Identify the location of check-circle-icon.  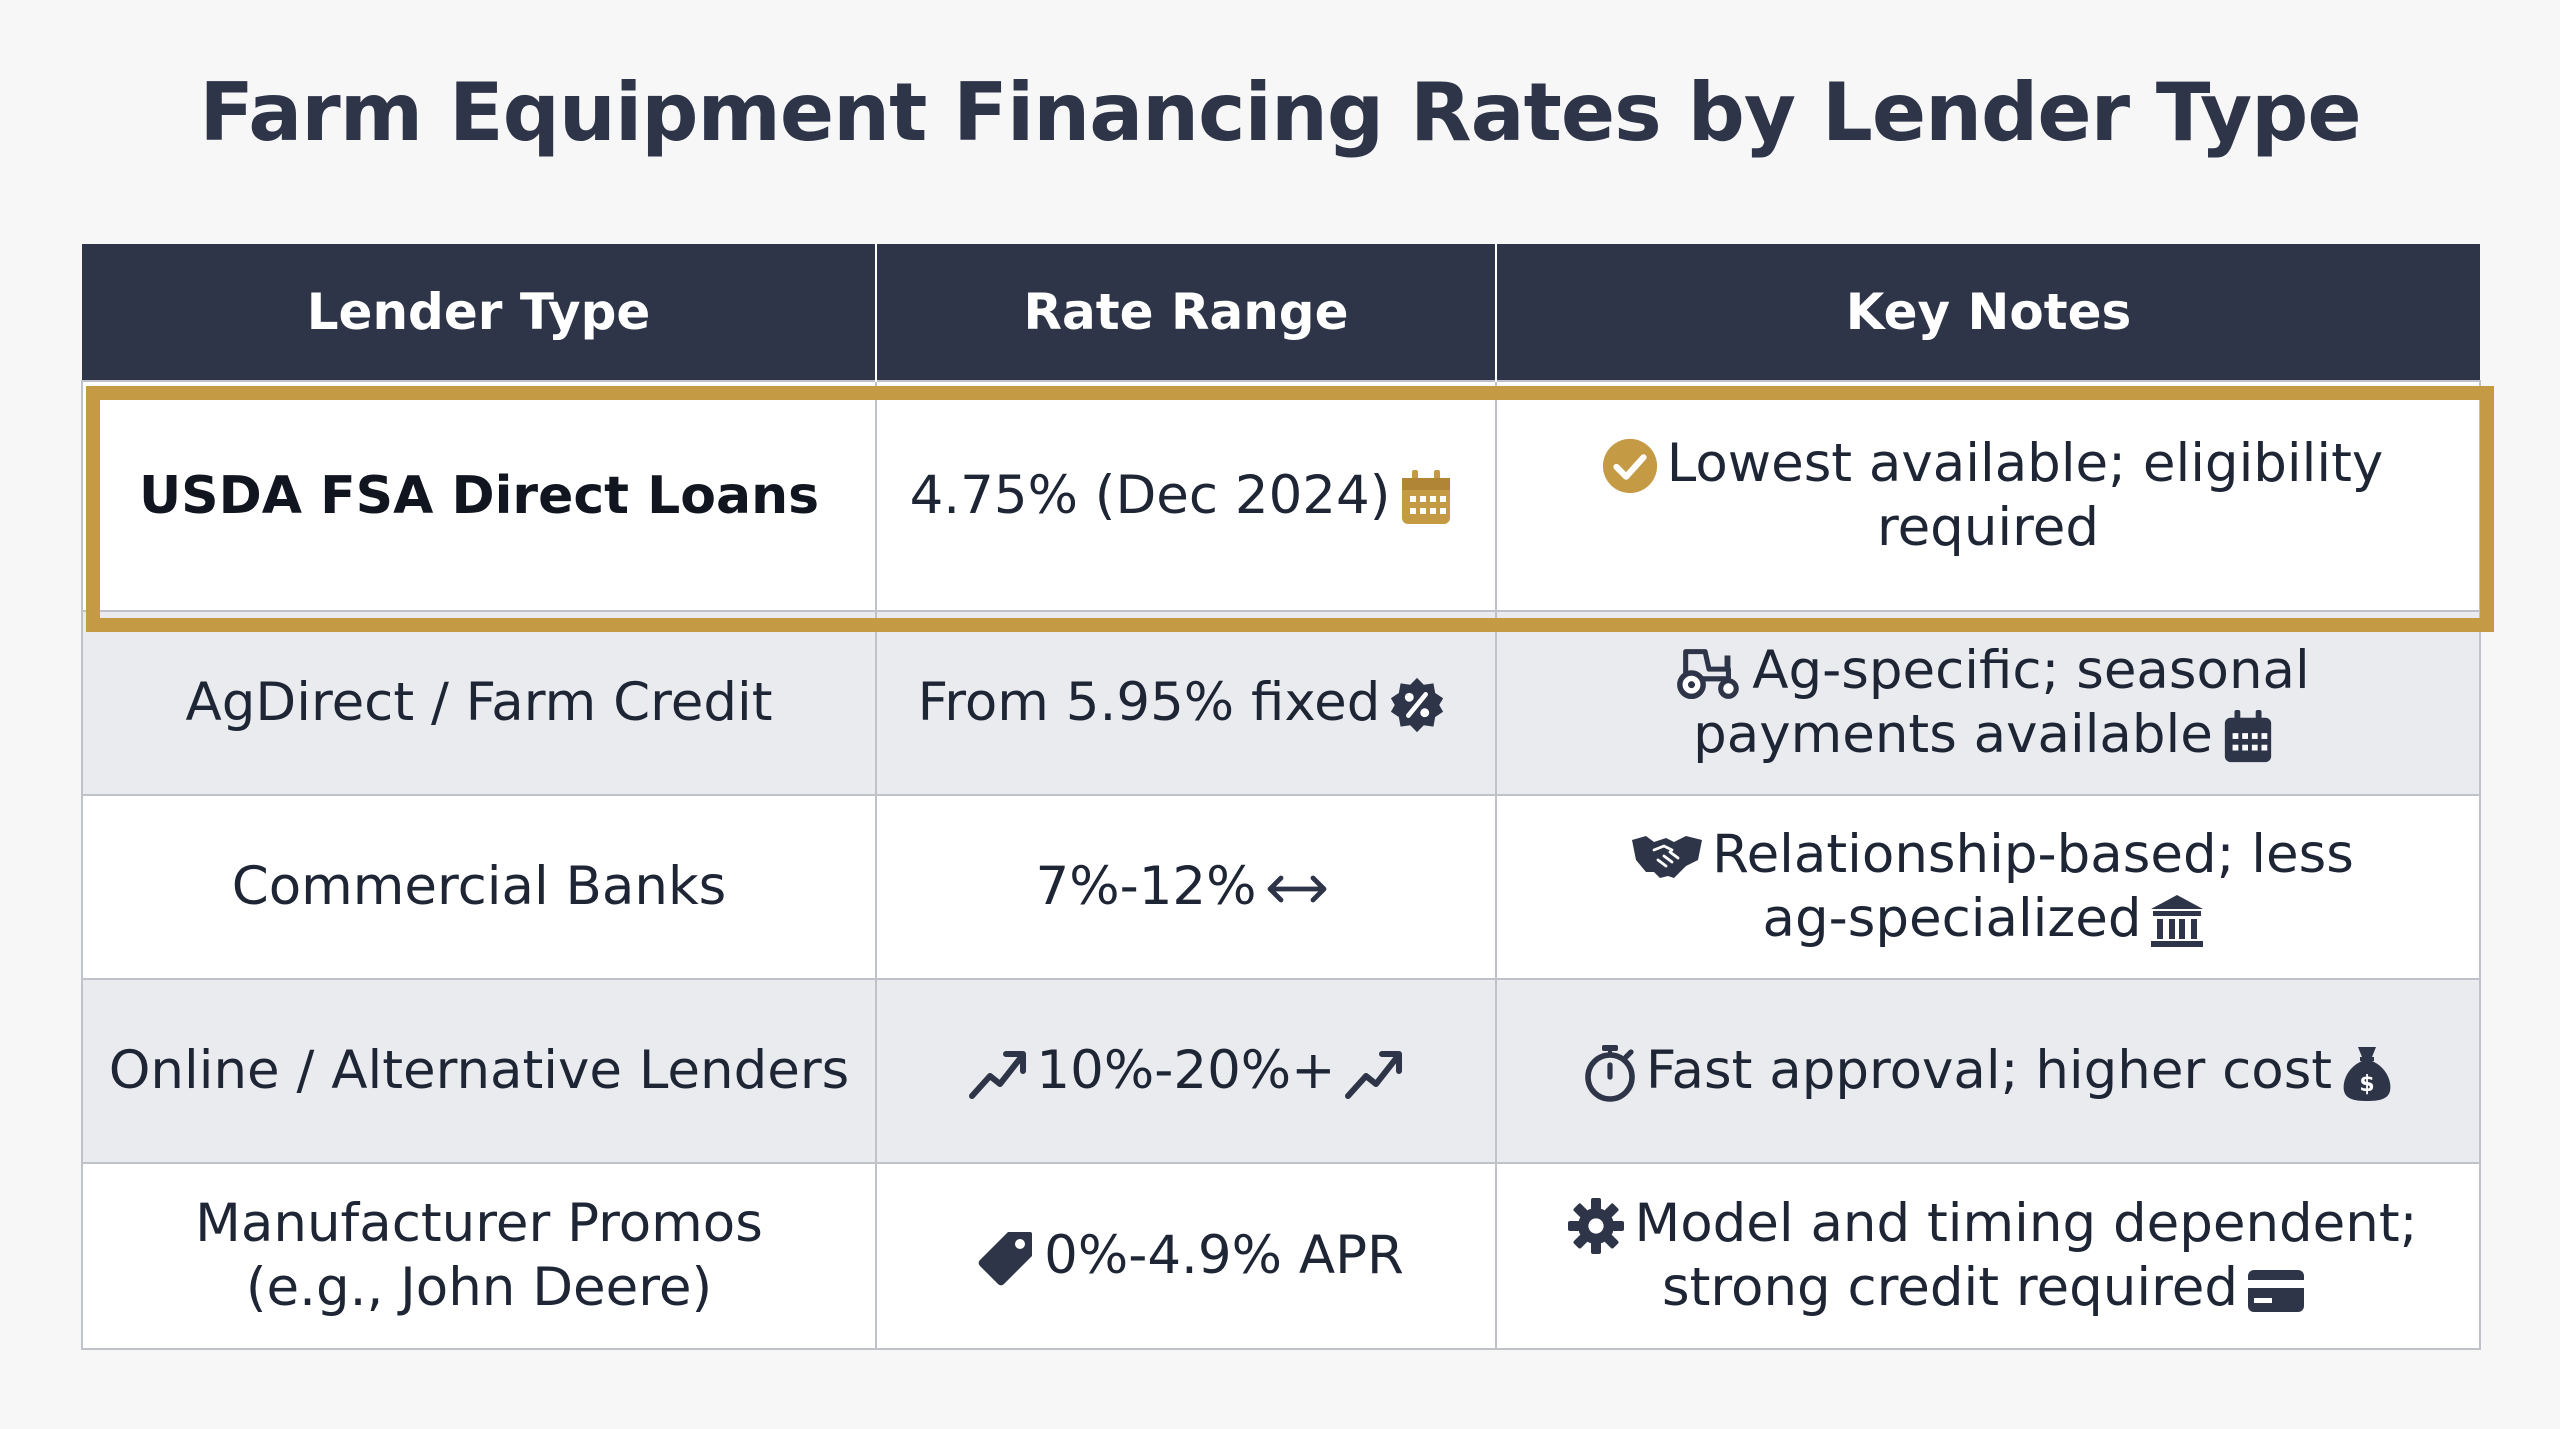
(1630, 466).